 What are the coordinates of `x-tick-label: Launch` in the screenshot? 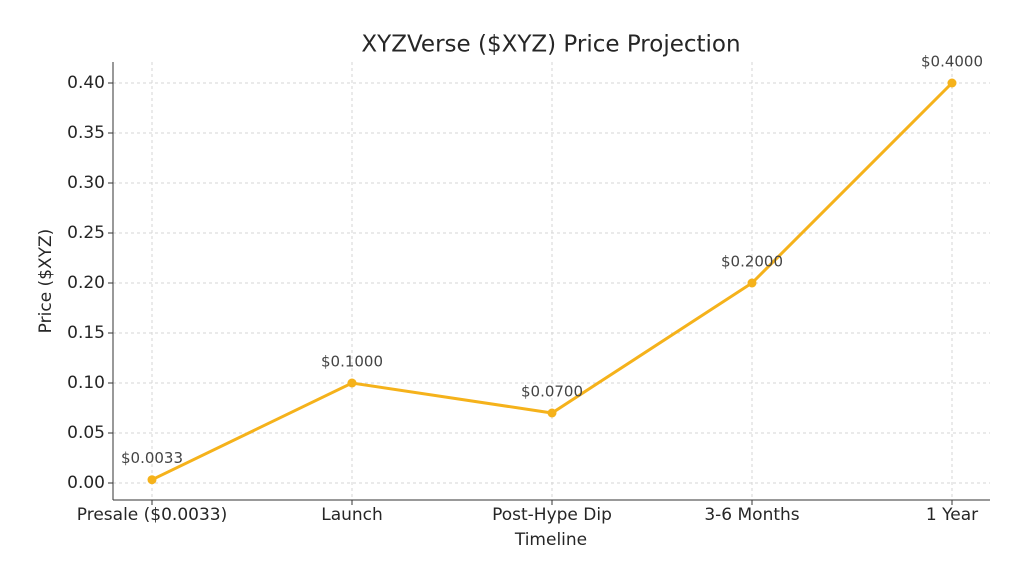 It's located at (352, 515).